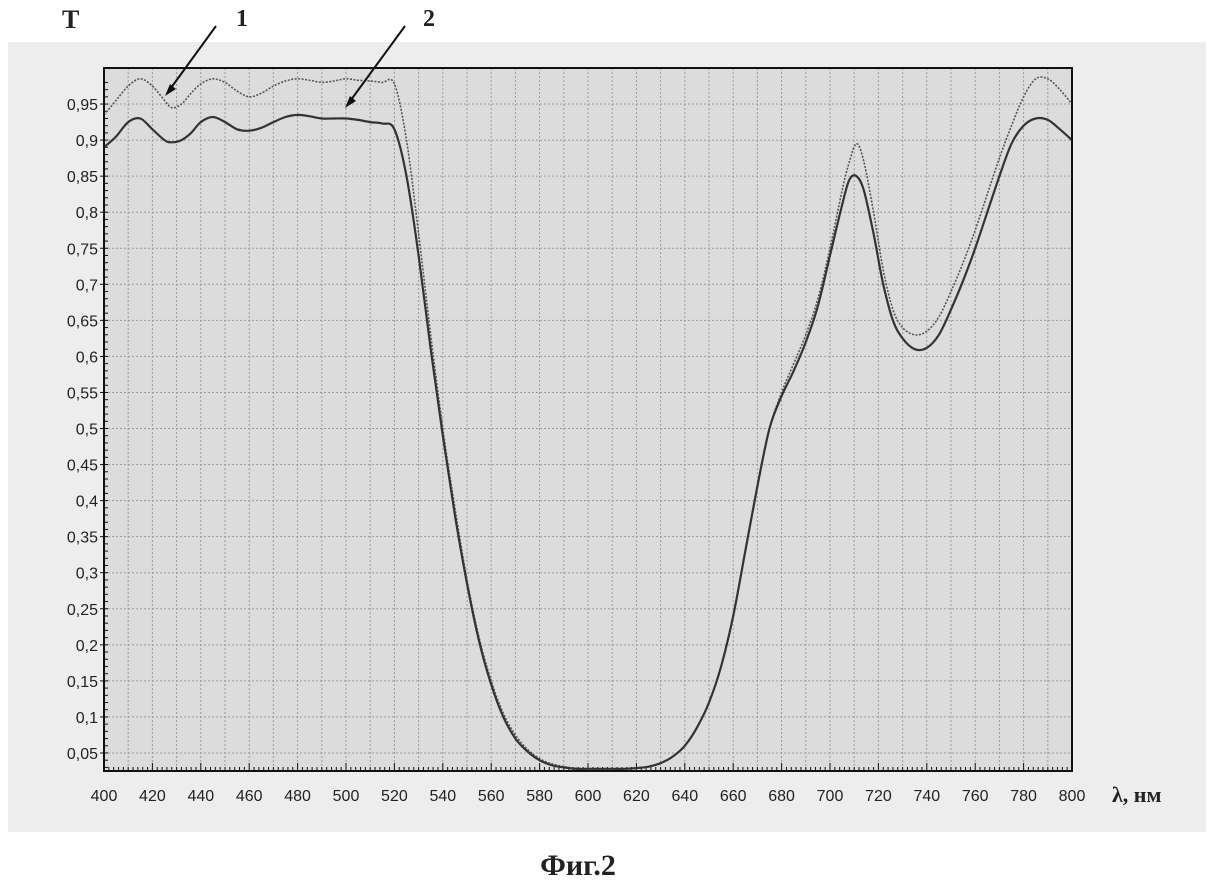  I want to click on x-tick-label: 620, so click(636, 796).